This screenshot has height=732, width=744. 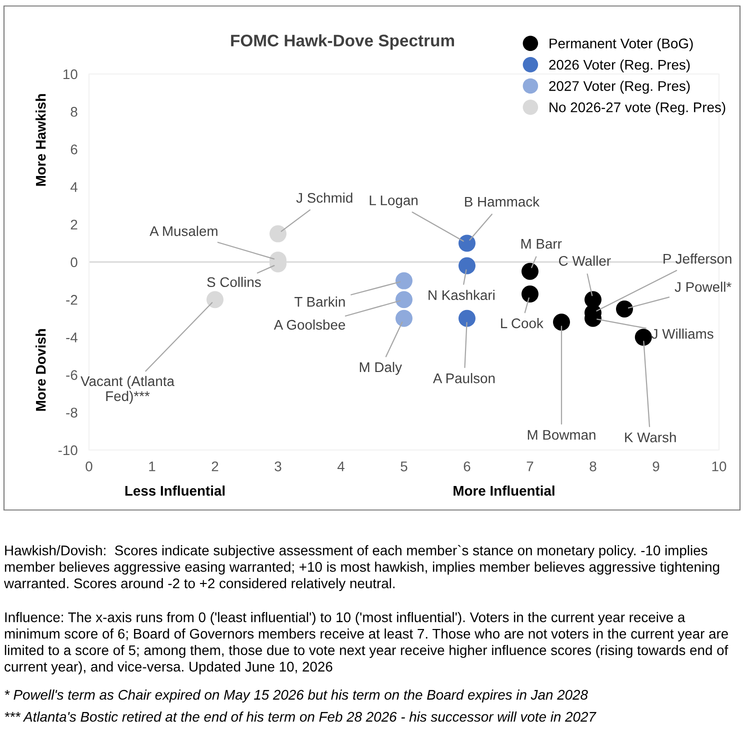 What do you see at coordinates (719, 466) in the screenshot?
I see `x-tick-label: 10` at bounding box center [719, 466].